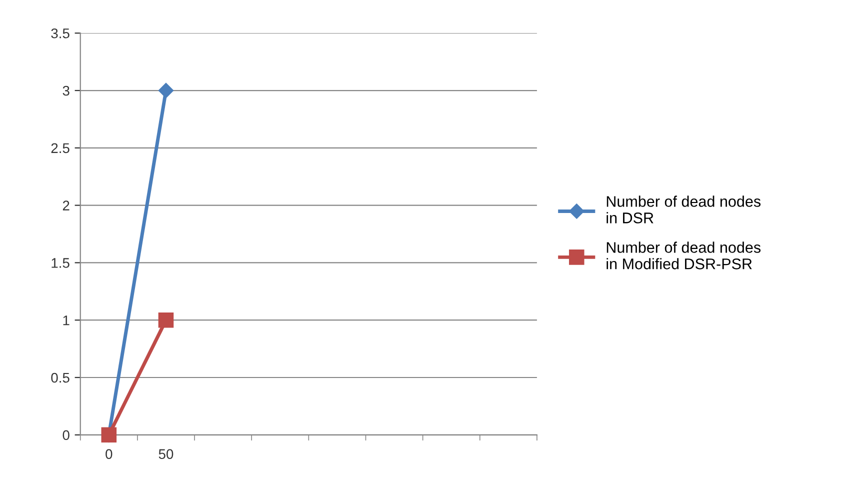 The width and height of the screenshot is (855, 487). I want to click on legend-label: Number of dead nodes in Modified DSR-PSR, so click(683, 256).